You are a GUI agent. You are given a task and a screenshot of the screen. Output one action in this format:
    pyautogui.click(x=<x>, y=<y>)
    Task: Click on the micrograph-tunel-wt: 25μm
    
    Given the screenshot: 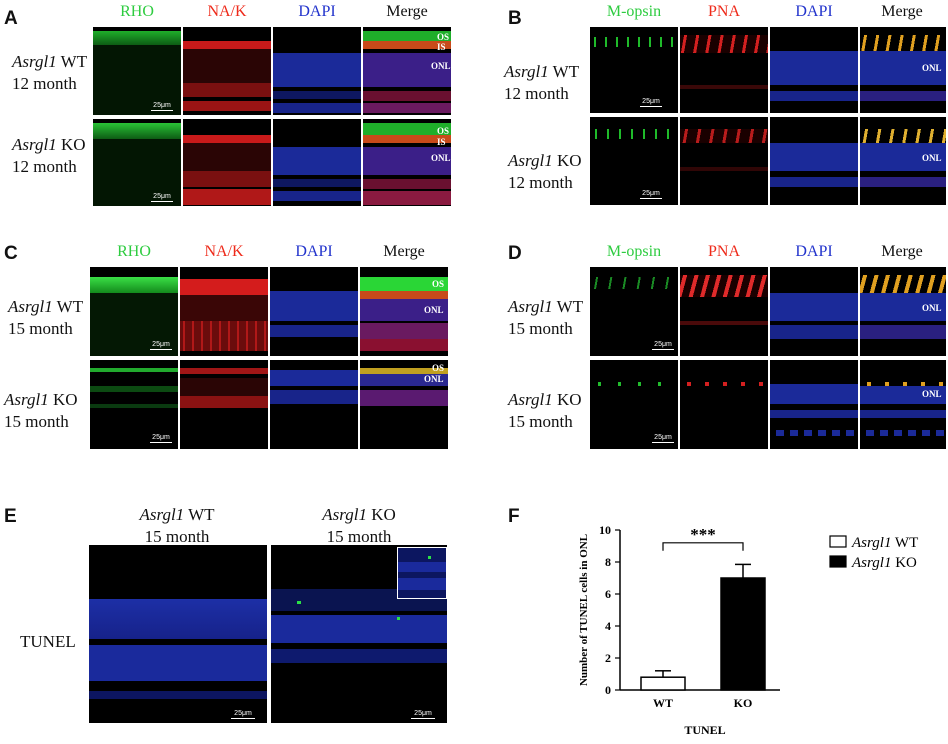 What is the action you would take?
    pyautogui.click(x=178, y=634)
    